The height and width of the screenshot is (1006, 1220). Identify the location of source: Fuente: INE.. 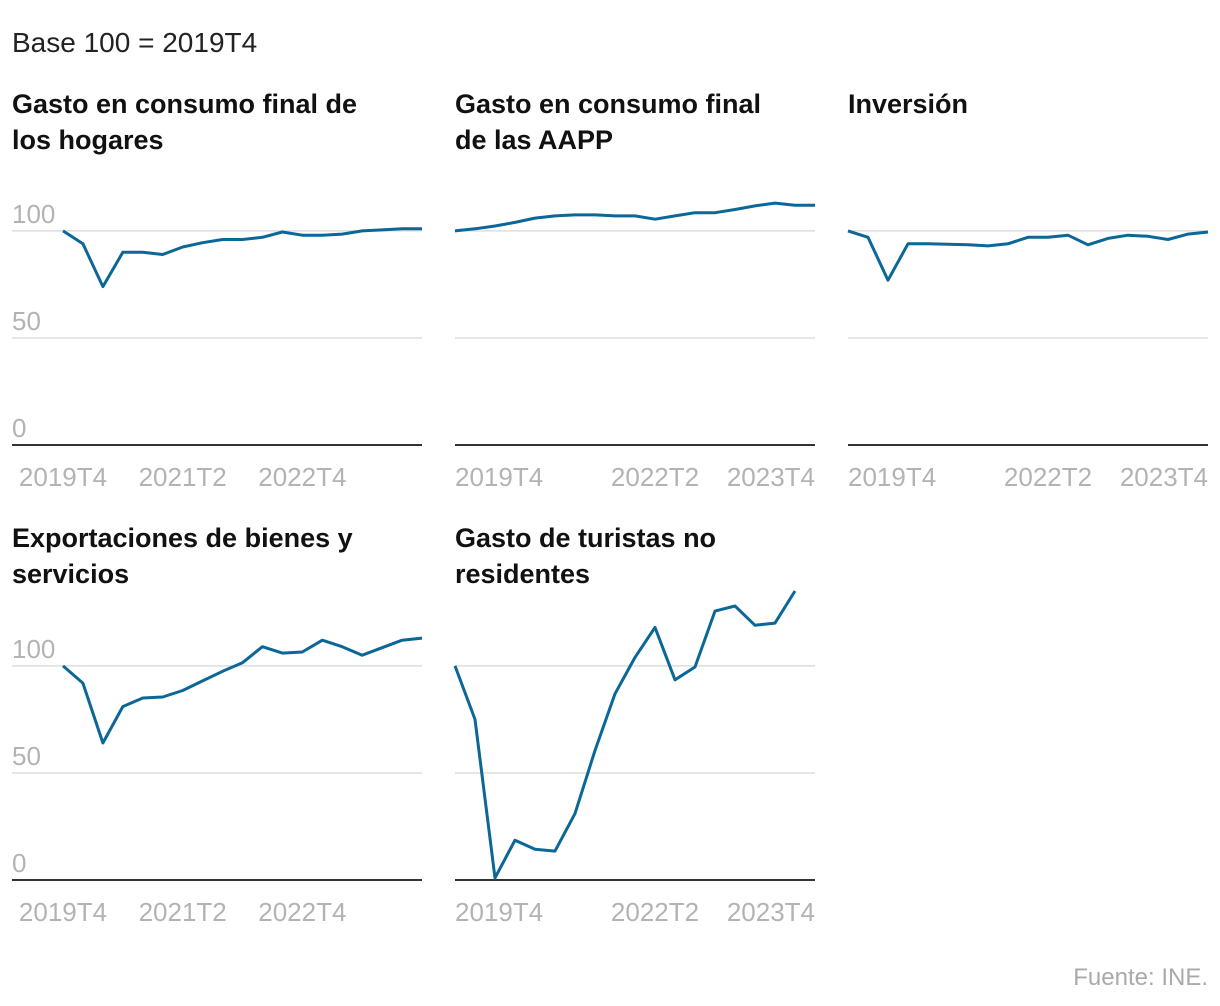
(1140, 977).